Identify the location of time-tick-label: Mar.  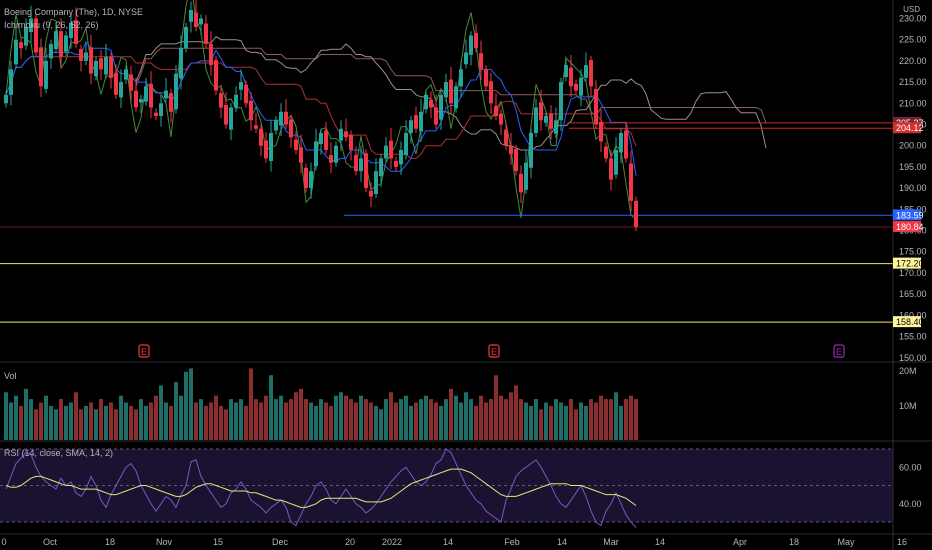
(611, 542).